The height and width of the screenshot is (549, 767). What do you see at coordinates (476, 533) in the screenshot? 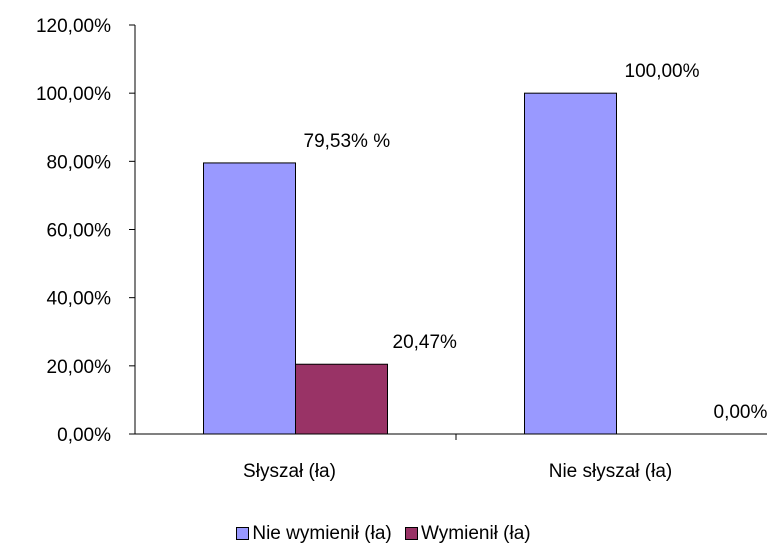
I see `legend-label-wymienil: Wymienił (ła)` at bounding box center [476, 533].